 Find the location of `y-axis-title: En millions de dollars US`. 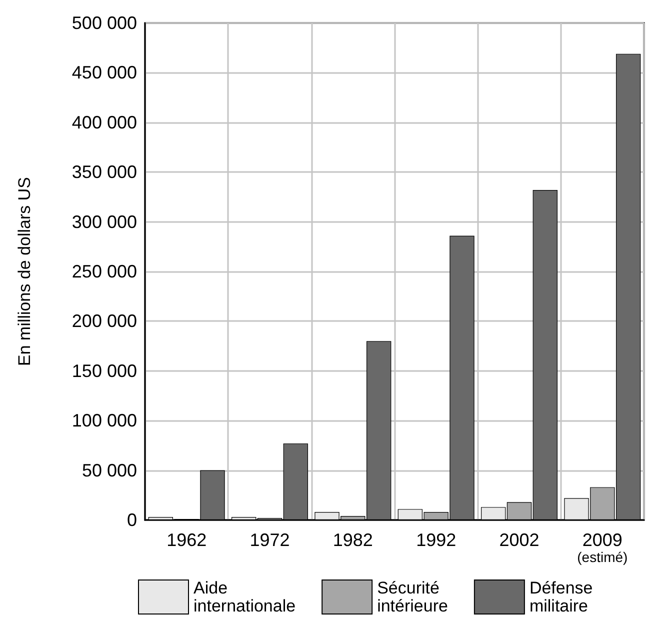

y-axis-title: En millions de dollars US is located at coordinates (24, 271).